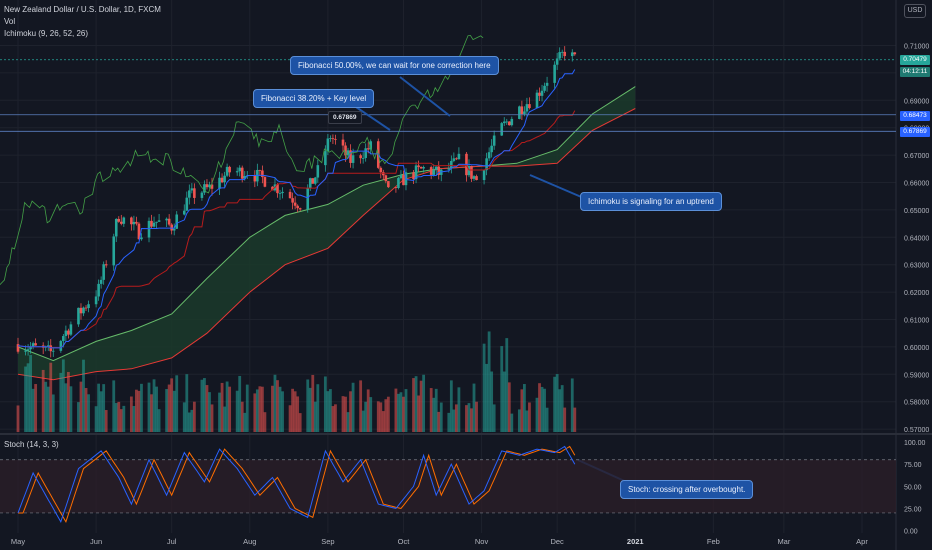 This screenshot has height=550, width=932. What do you see at coordinates (314, 98) in the screenshot?
I see `fib38-annotation: Fibonacci 38.20% + Key level` at bounding box center [314, 98].